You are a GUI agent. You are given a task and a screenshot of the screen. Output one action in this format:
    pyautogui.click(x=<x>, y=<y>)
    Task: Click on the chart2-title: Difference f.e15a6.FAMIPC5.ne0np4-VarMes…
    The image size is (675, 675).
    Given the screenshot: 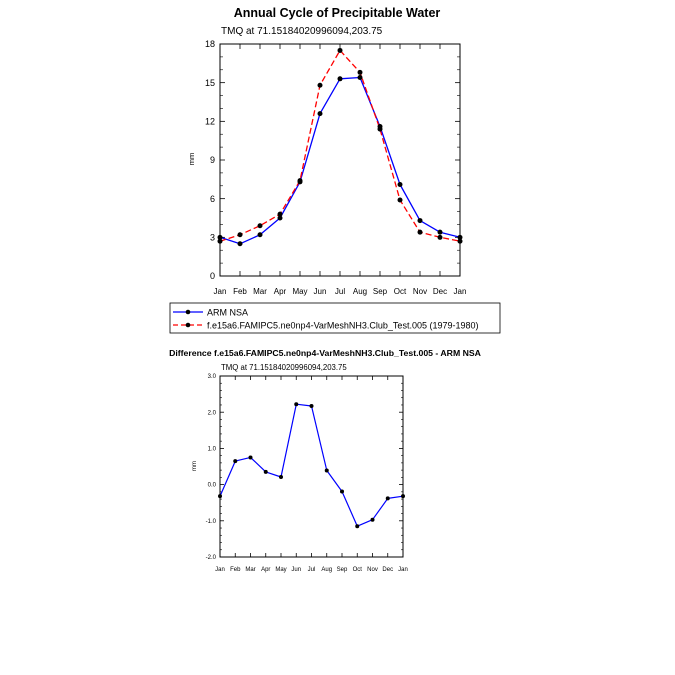 What is the action you would take?
    pyautogui.click(x=325, y=353)
    